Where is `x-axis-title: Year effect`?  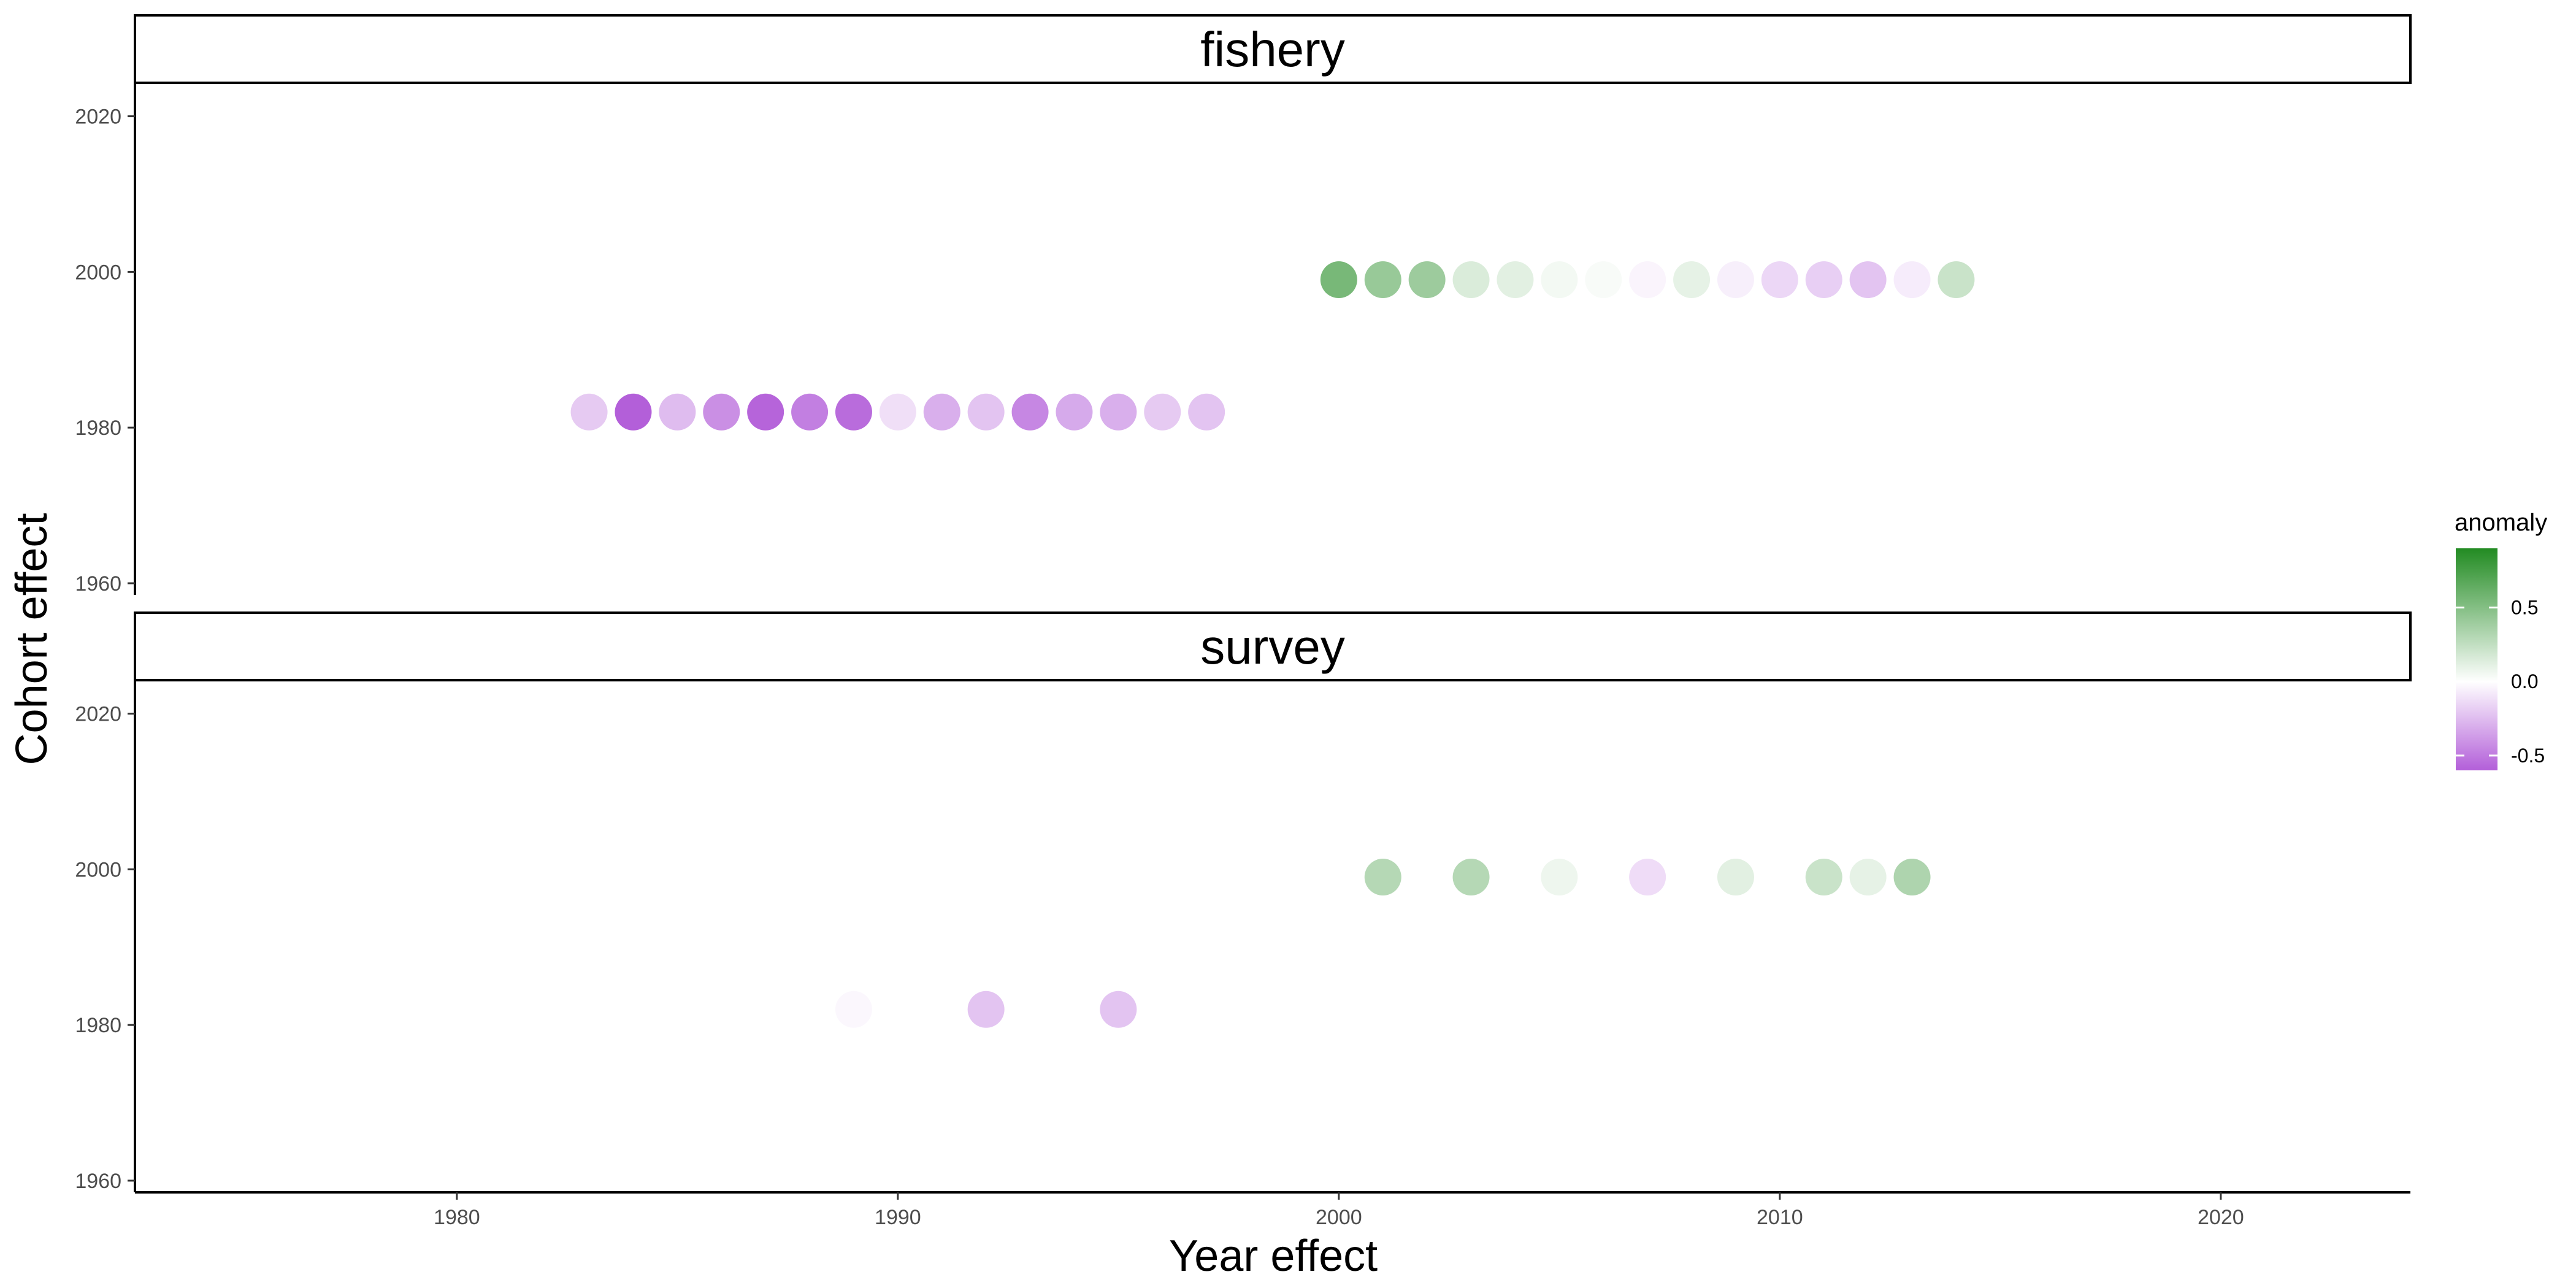 x-axis-title: Year effect is located at coordinates (1273, 1256).